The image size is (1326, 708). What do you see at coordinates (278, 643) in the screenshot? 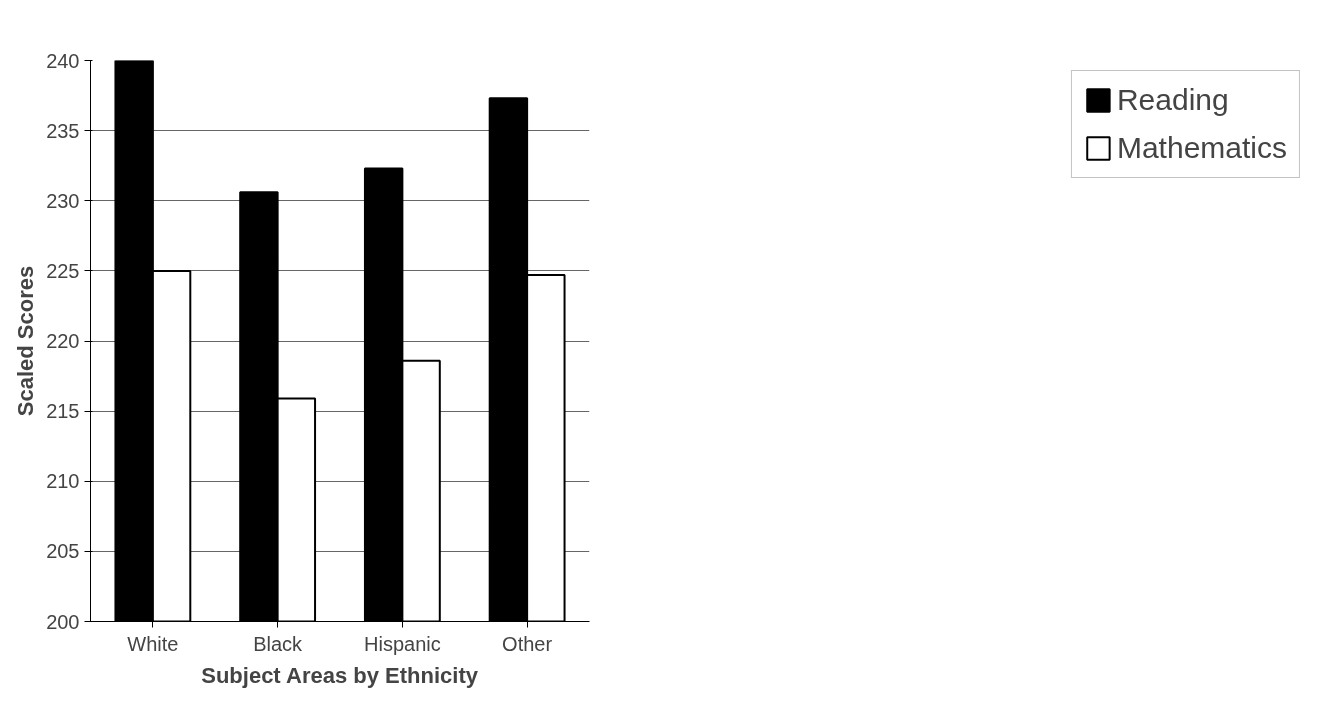
I see `x-tick-label: Black` at bounding box center [278, 643].